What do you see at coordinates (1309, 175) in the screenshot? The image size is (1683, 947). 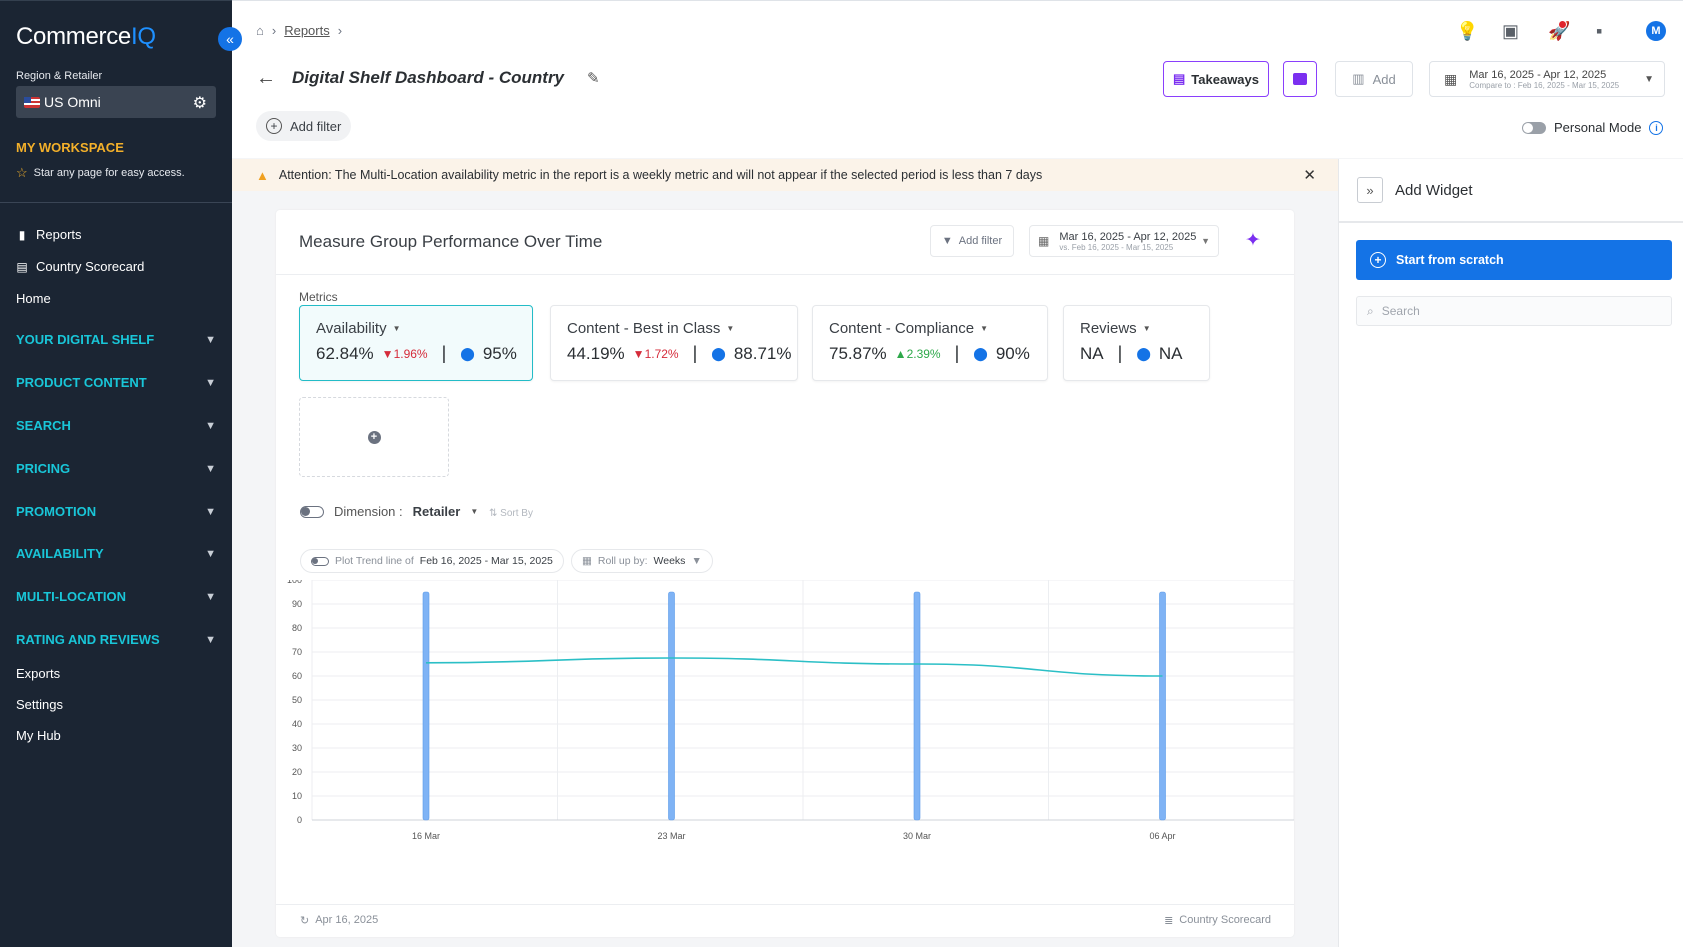 I see `close-icon: ✕` at bounding box center [1309, 175].